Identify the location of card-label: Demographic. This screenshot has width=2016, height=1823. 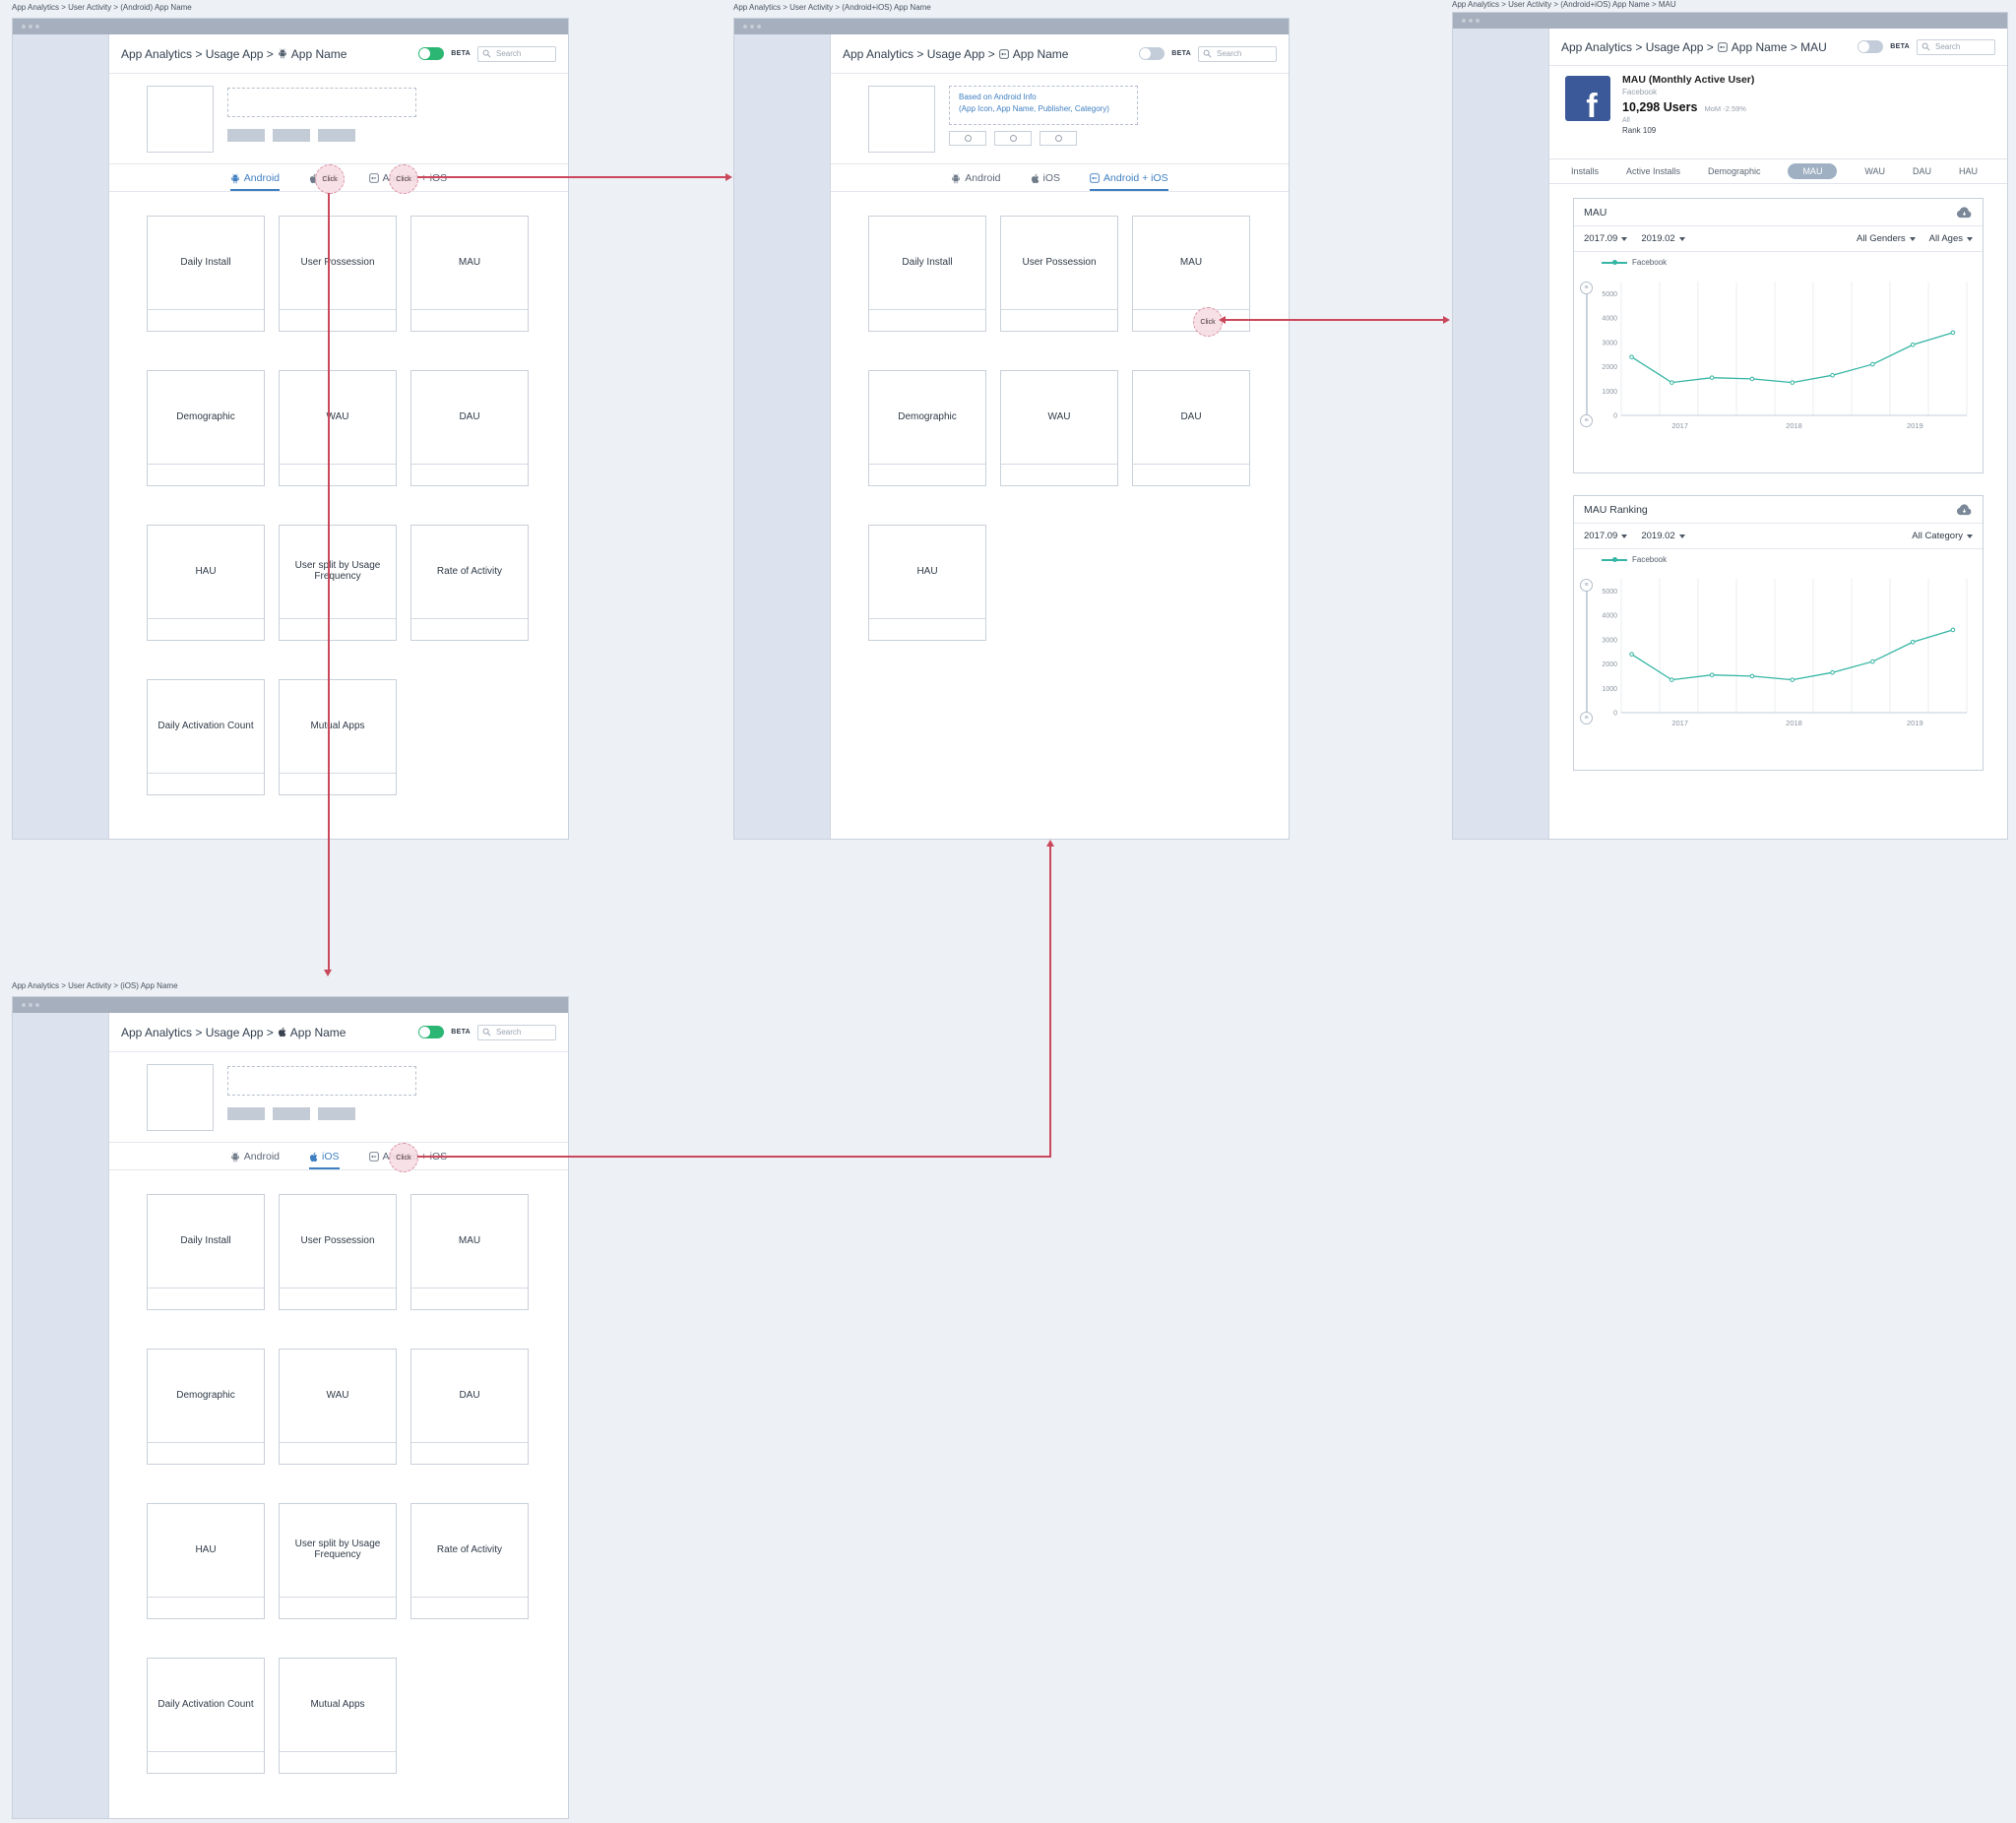
(927, 416).